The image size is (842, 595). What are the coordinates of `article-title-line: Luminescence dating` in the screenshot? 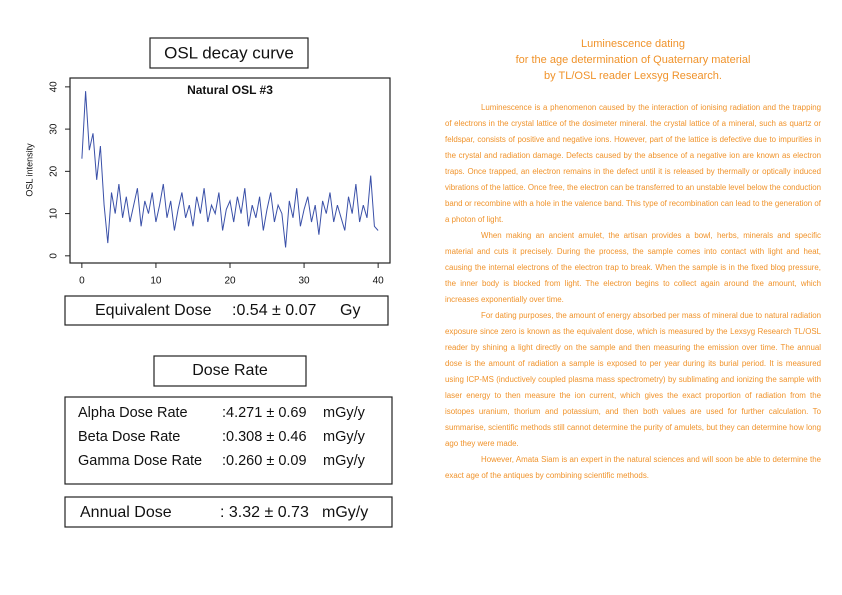 It's located at (633, 44).